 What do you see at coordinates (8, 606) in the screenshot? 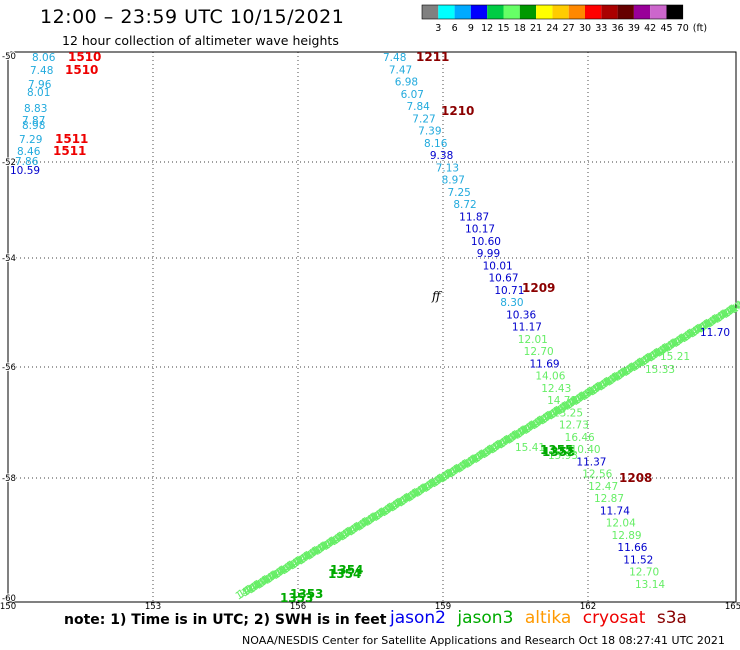
I see `longitude-label: 150` at bounding box center [8, 606].